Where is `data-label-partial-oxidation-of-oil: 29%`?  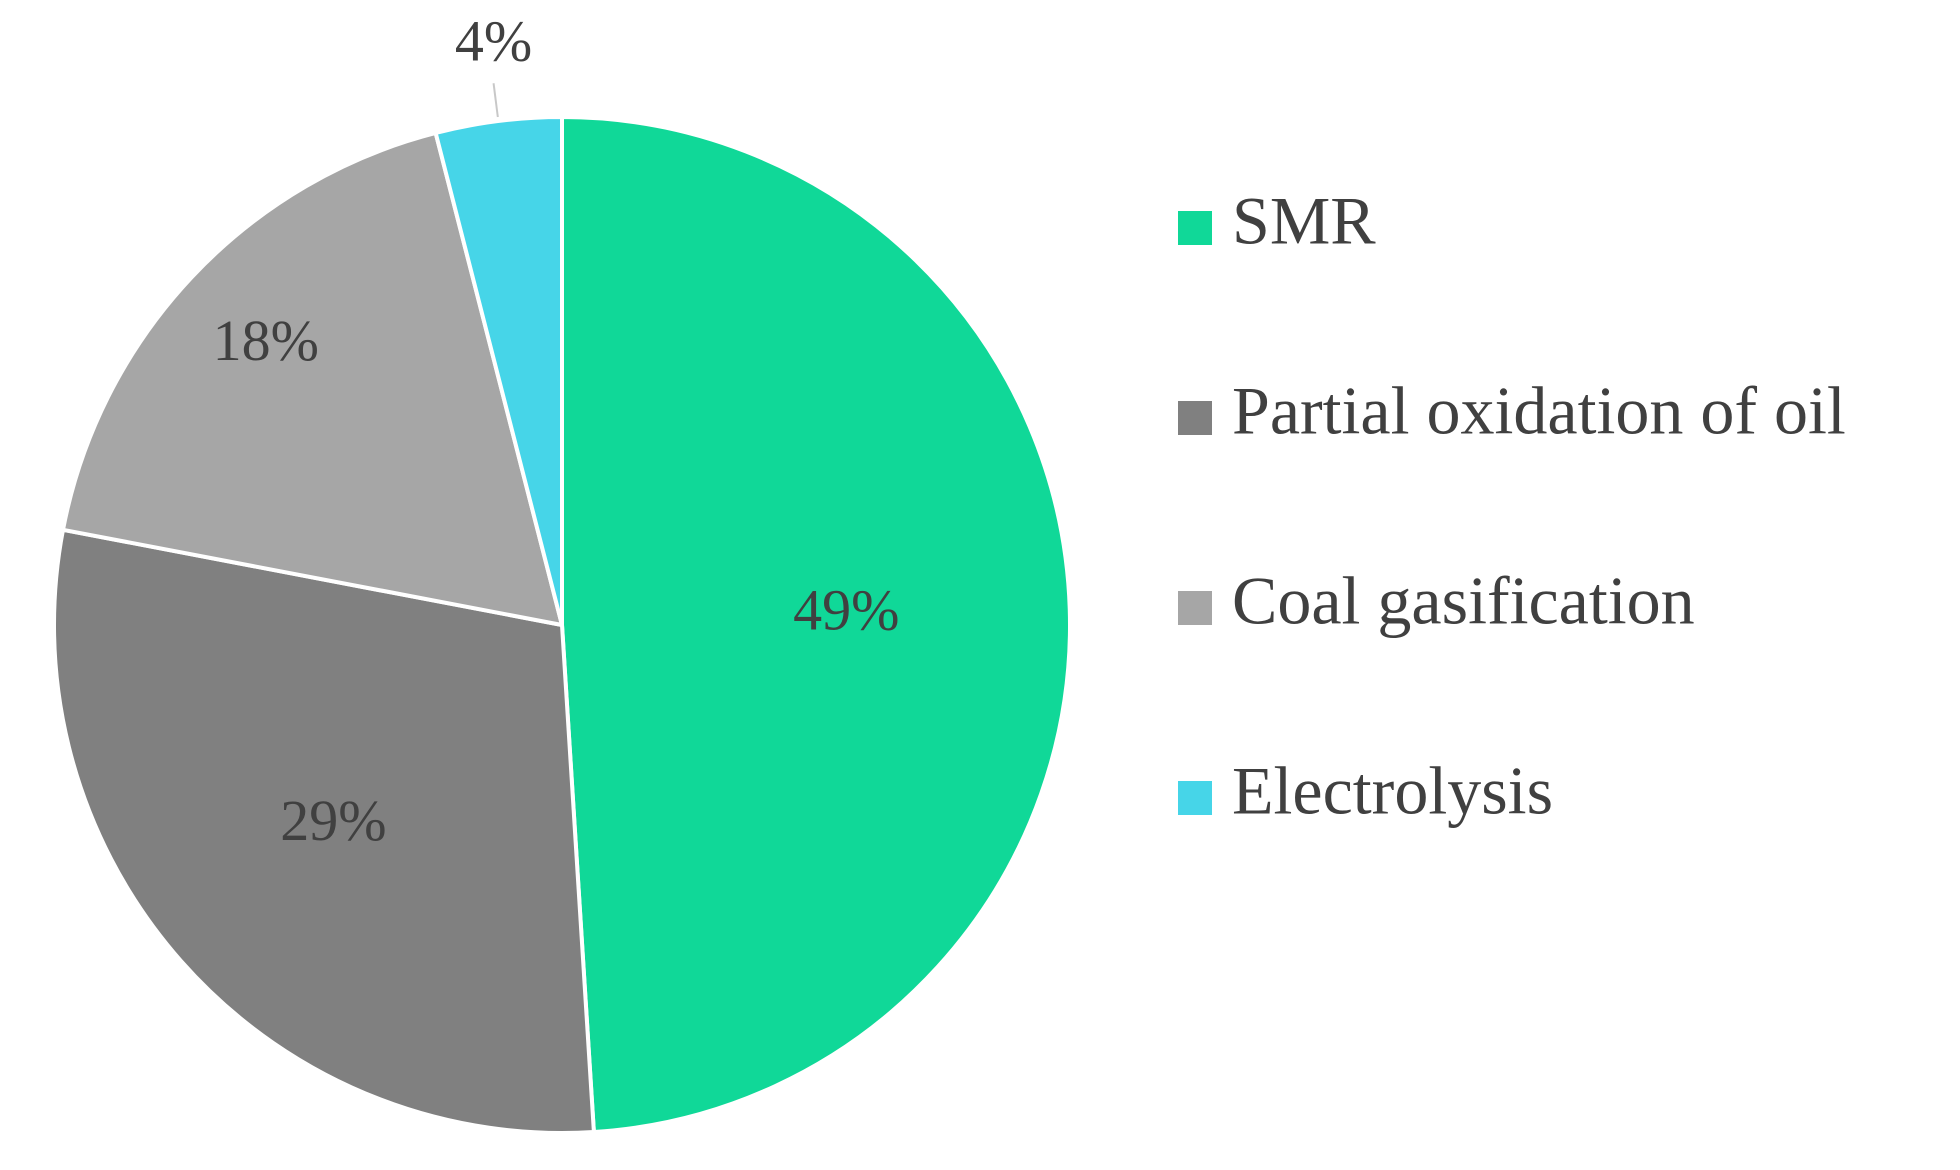 data-label-partial-oxidation-of-oil: 29% is located at coordinates (333, 820).